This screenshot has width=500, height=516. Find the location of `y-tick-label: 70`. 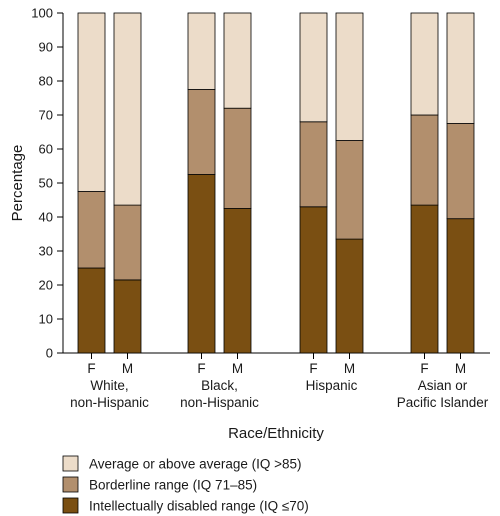

y-tick-label: 70 is located at coordinates (46, 115).